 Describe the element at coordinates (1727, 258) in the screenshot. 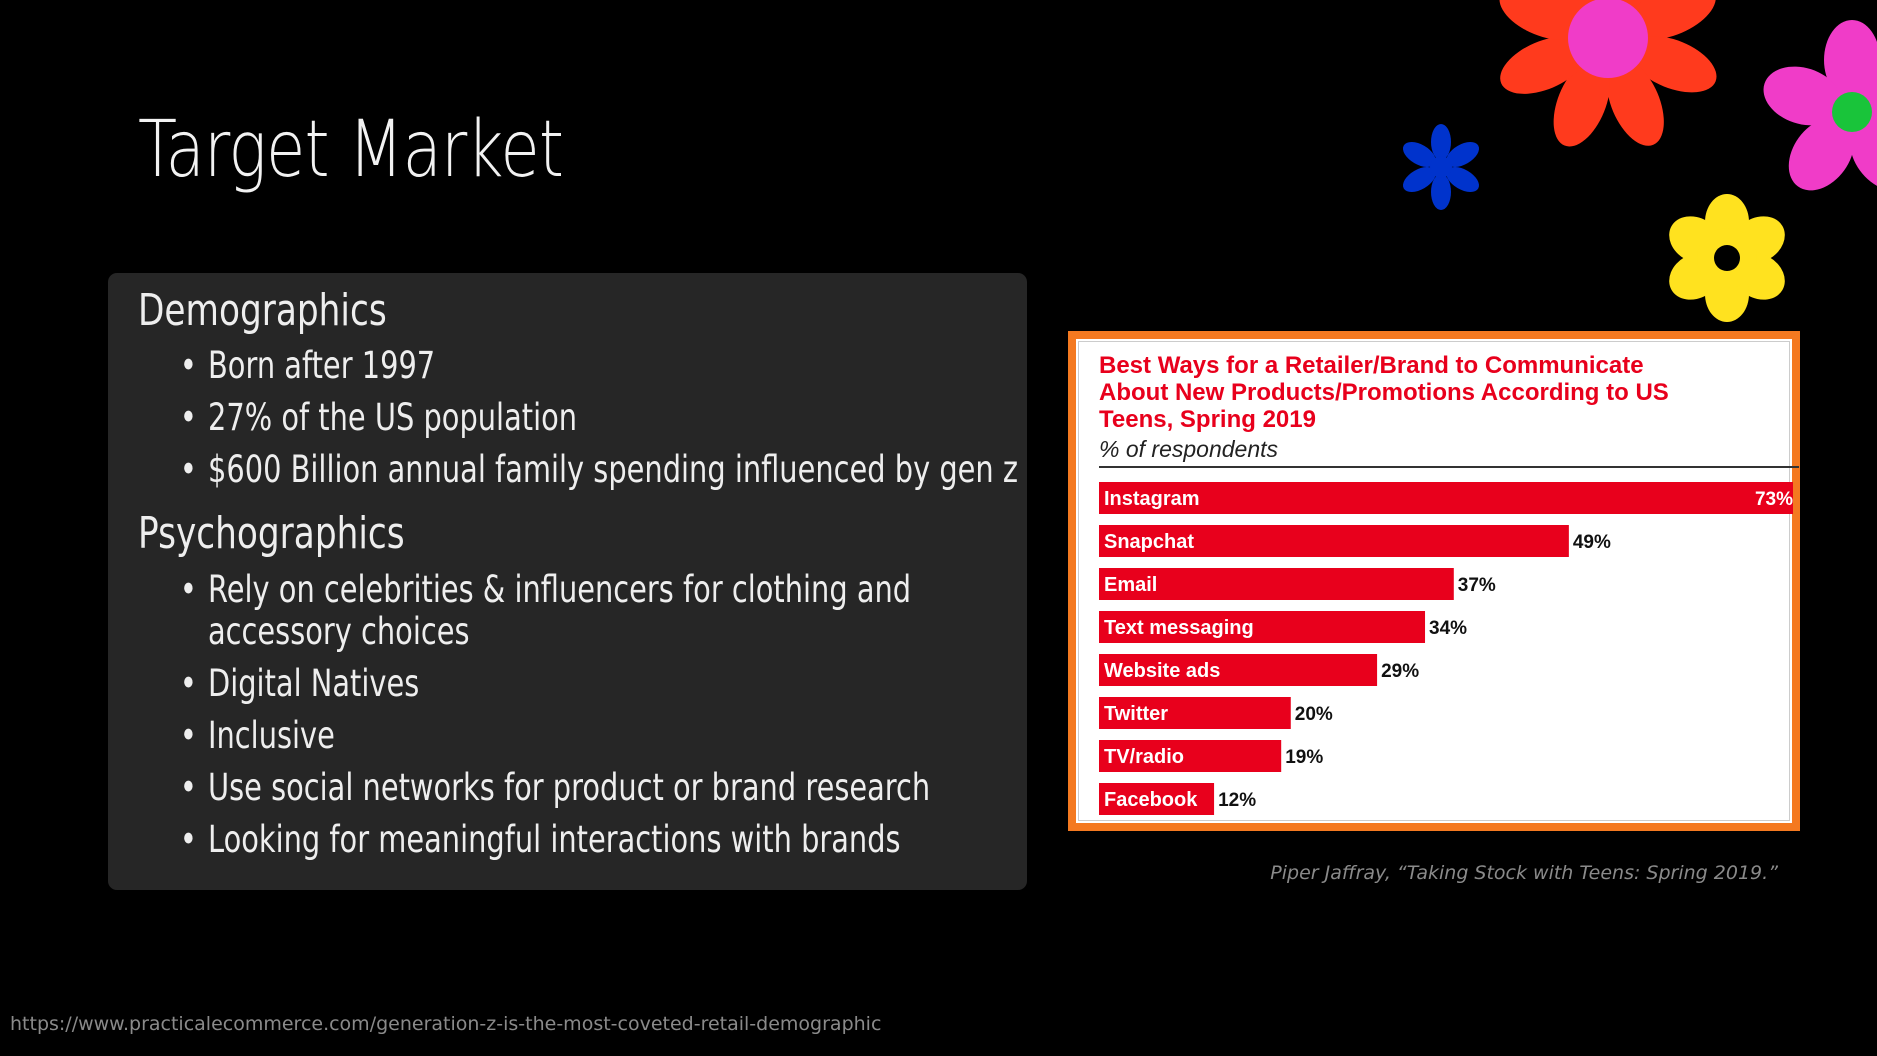

I see `yellow-flower-icon` at that location.